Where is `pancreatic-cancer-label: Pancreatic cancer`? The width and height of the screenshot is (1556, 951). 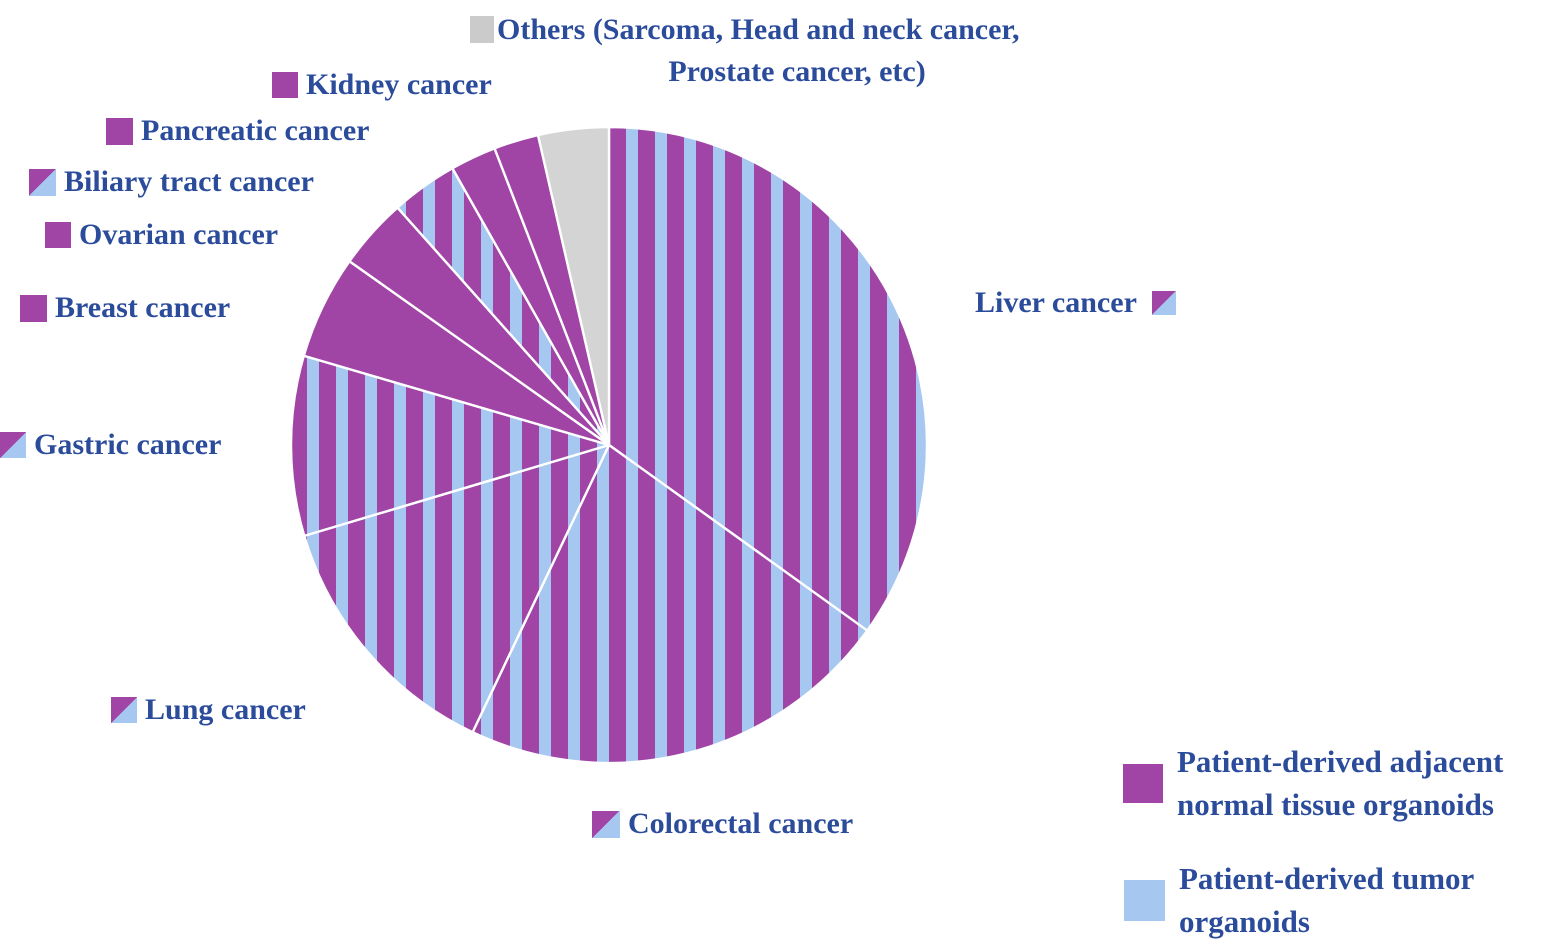 pancreatic-cancer-label: Pancreatic cancer is located at coordinates (238, 131).